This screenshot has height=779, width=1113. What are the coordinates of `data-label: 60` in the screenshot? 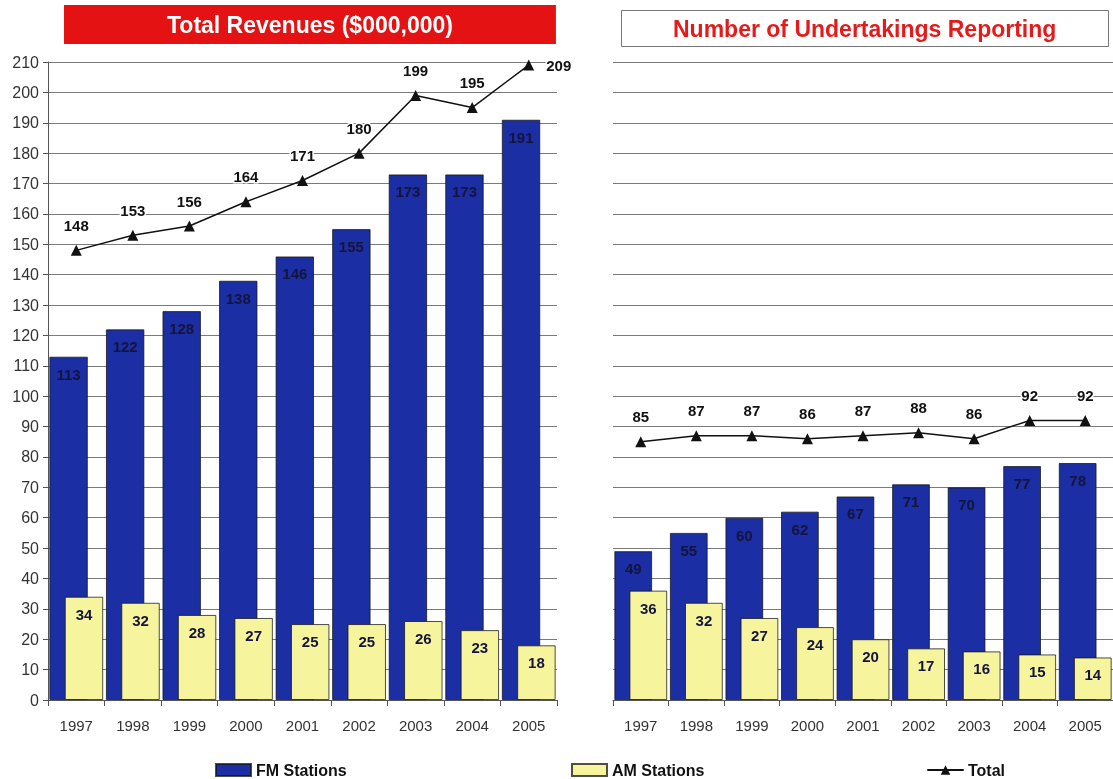 It's located at (744, 535).